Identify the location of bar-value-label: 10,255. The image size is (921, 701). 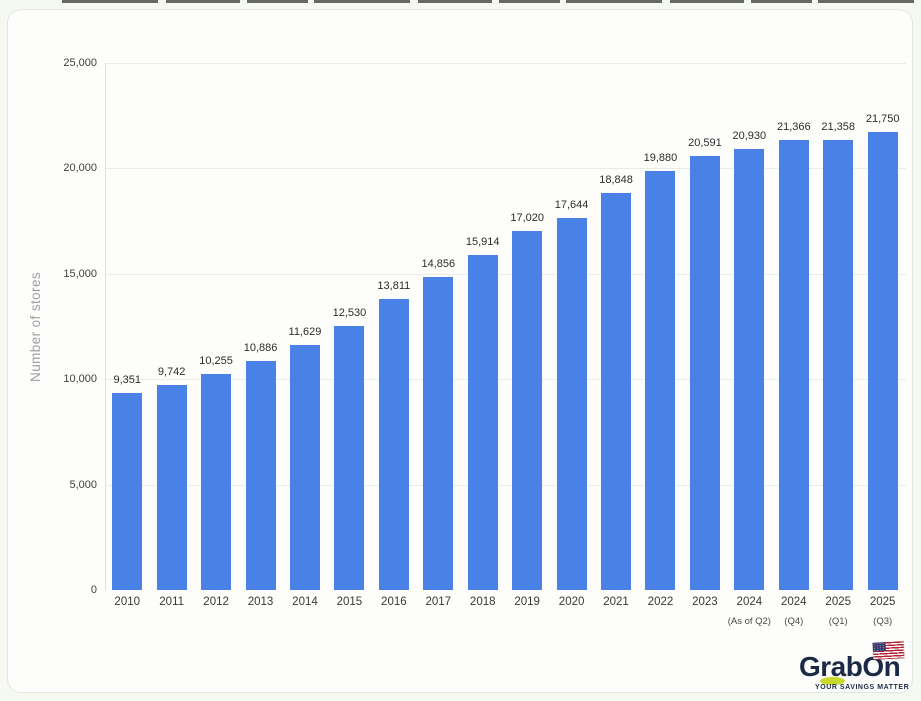
(216, 360).